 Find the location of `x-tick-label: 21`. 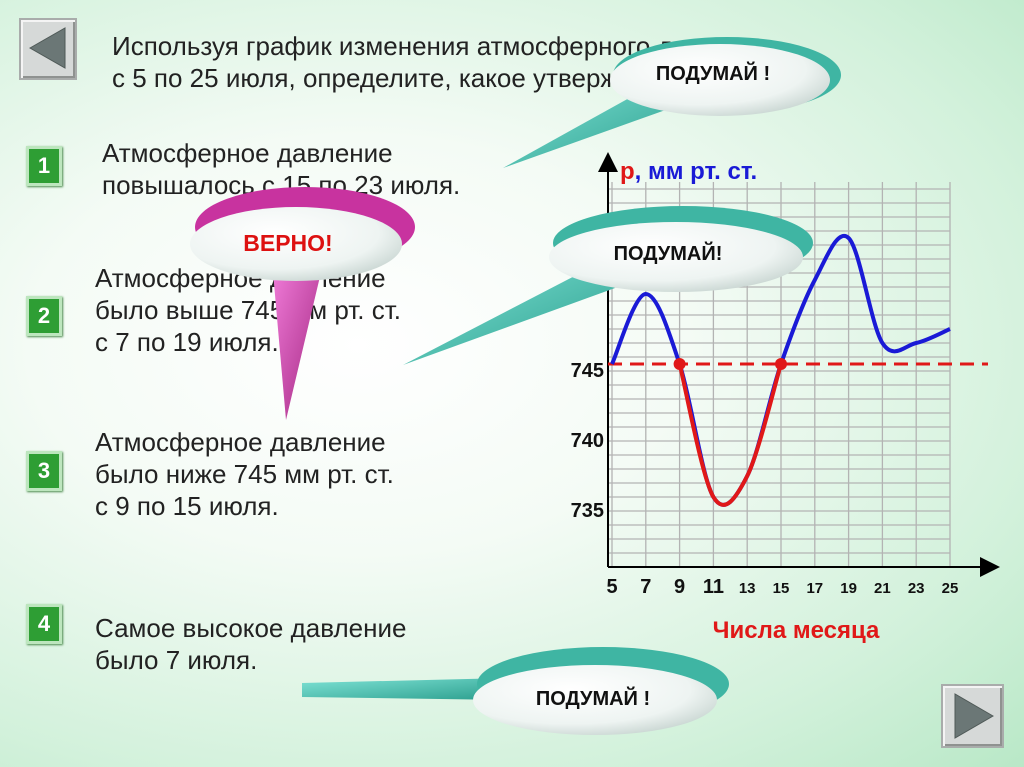

x-tick-label: 21 is located at coordinates (882, 588).